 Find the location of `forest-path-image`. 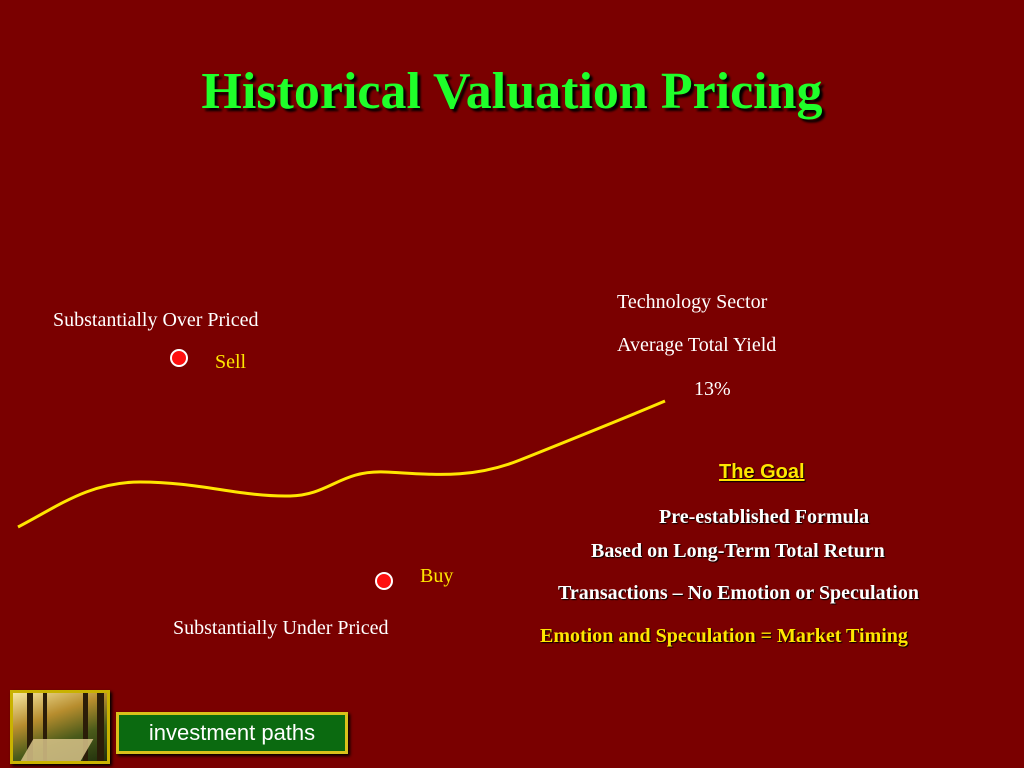

forest-path-image is located at coordinates (60, 727).